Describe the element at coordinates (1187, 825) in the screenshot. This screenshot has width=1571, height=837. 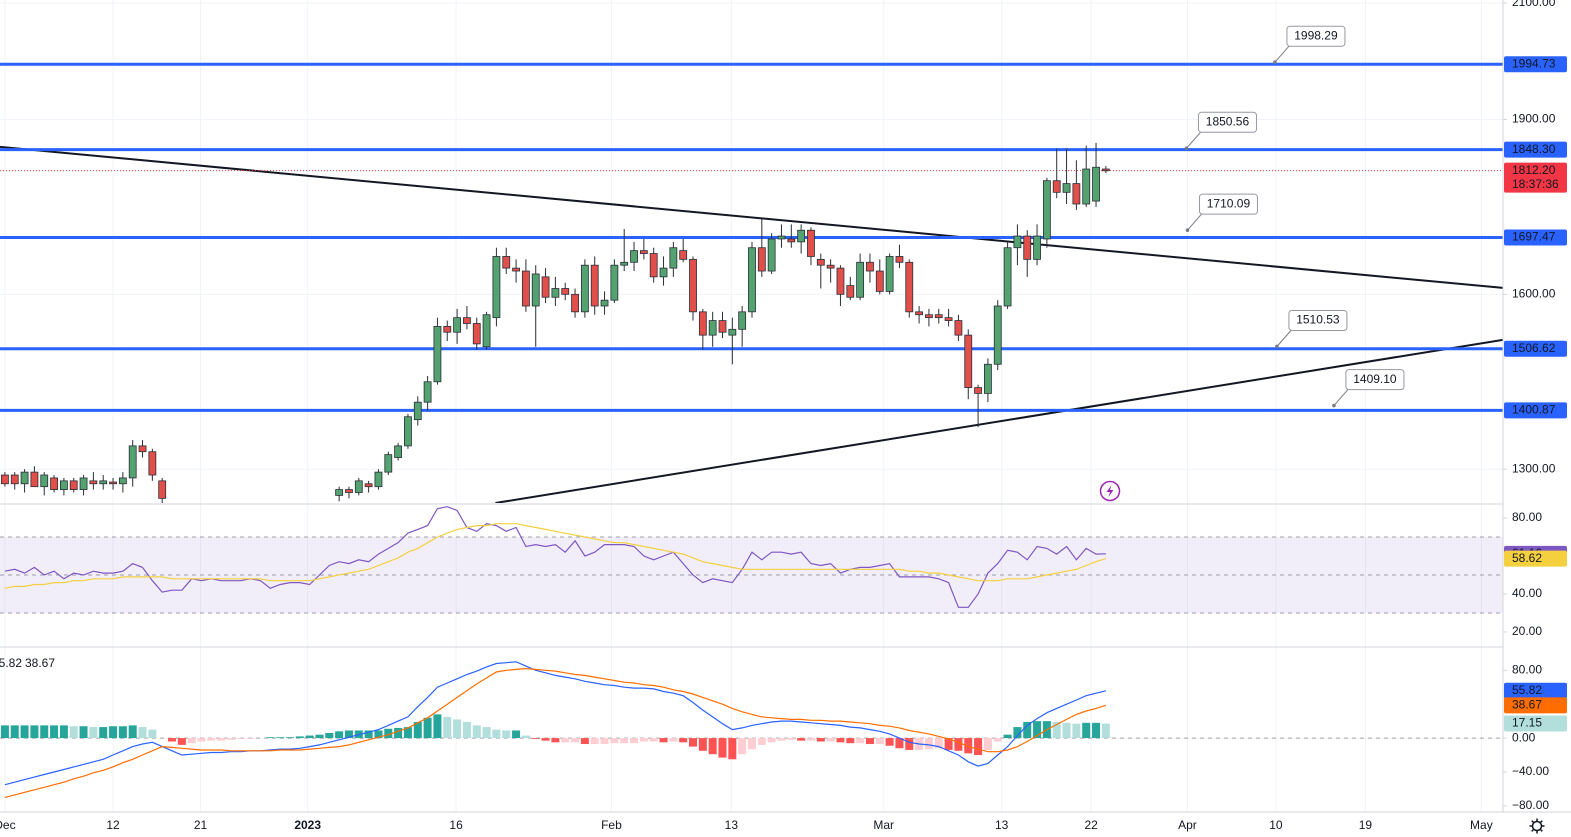
I see `x-tick-label: Apr` at that location.